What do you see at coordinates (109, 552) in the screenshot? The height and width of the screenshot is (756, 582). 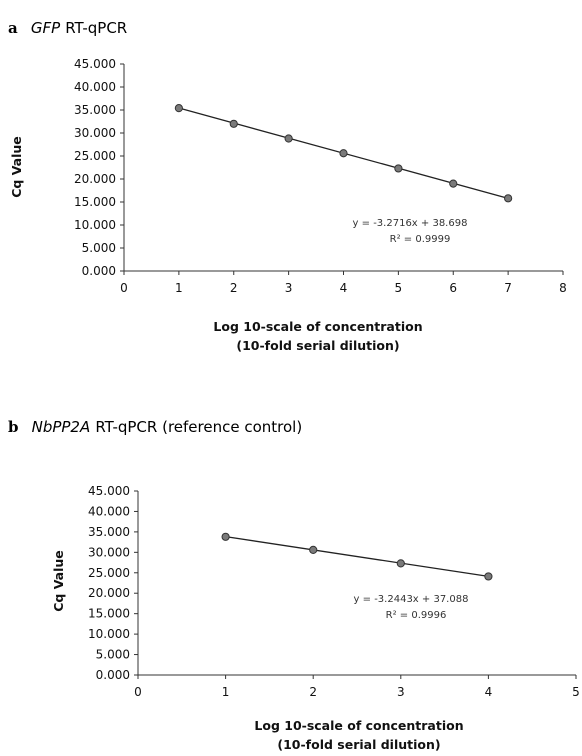 I see `chart-b-y-tick-label: 30.000` at bounding box center [109, 552].